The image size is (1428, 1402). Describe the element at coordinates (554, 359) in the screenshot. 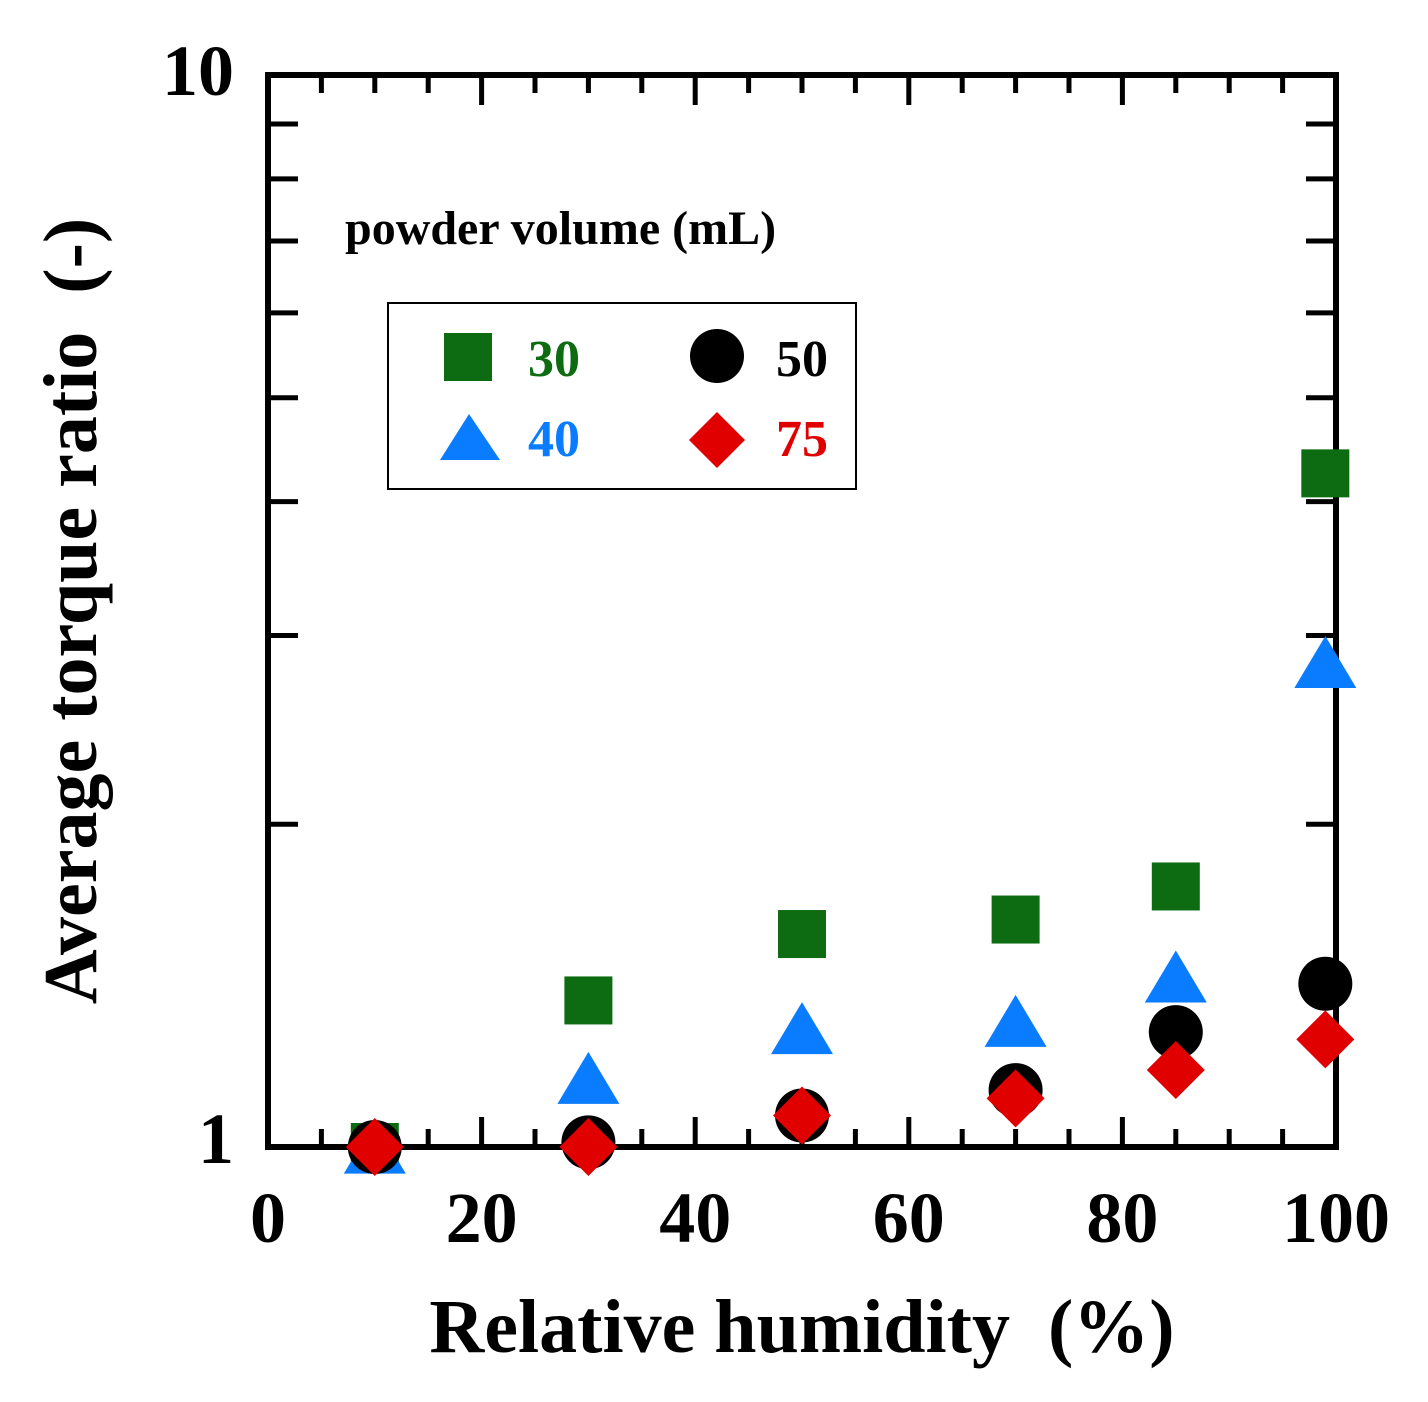

I see `legend-label-30: 30` at that location.